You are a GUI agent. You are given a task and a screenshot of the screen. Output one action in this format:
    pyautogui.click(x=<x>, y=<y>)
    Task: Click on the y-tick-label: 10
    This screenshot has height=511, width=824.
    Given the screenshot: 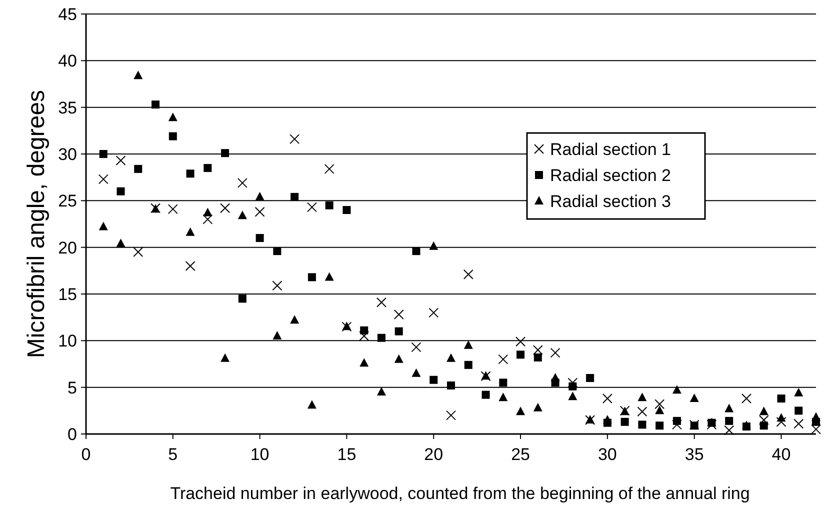 What is the action you would take?
    pyautogui.click(x=67, y=341)
    